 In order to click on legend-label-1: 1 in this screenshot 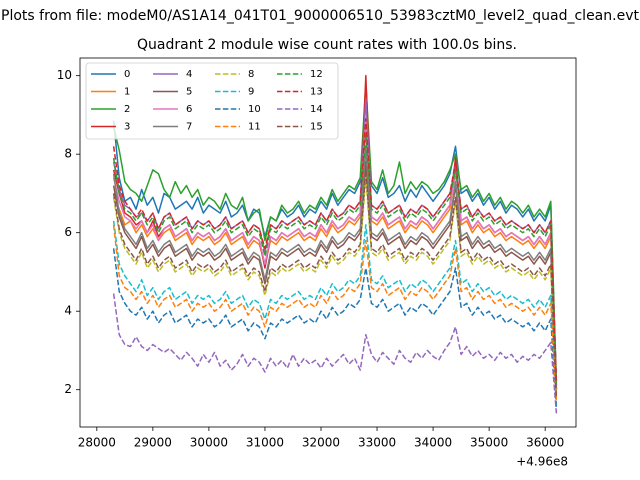, I will do `click(127, 92)`.